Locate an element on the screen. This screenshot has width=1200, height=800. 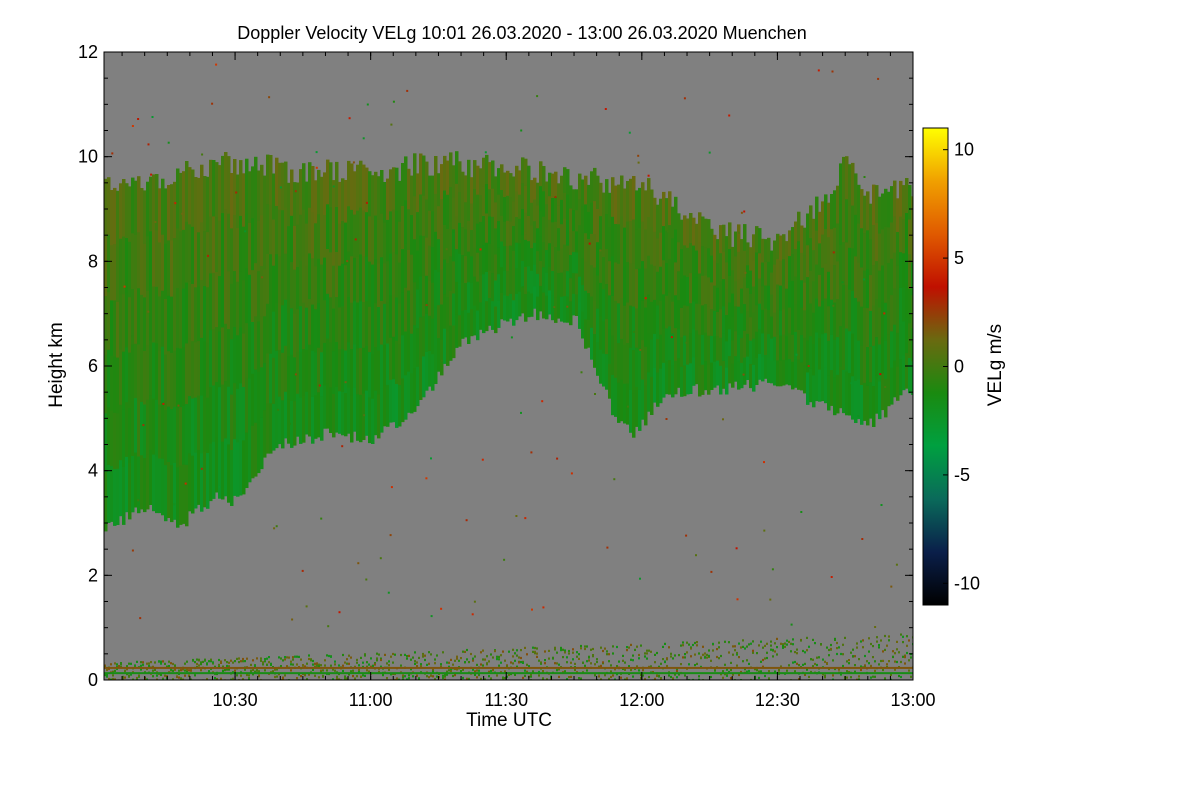
x-tick-label: 11:00 is located at coordinates (371, 700).